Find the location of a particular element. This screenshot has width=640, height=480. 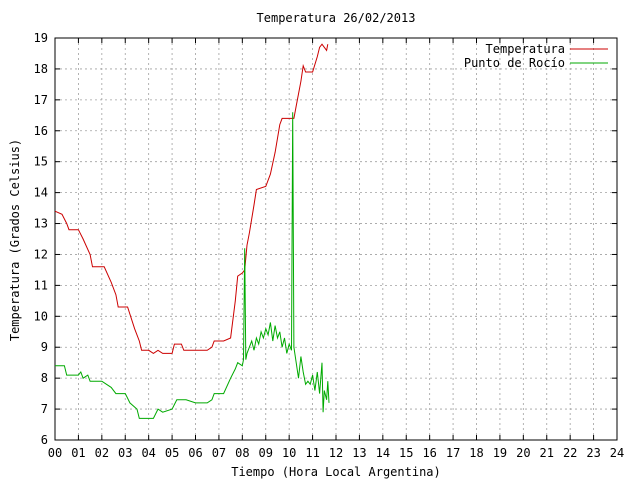

y-tick-label: 12 is located at coordinates (41, 254).